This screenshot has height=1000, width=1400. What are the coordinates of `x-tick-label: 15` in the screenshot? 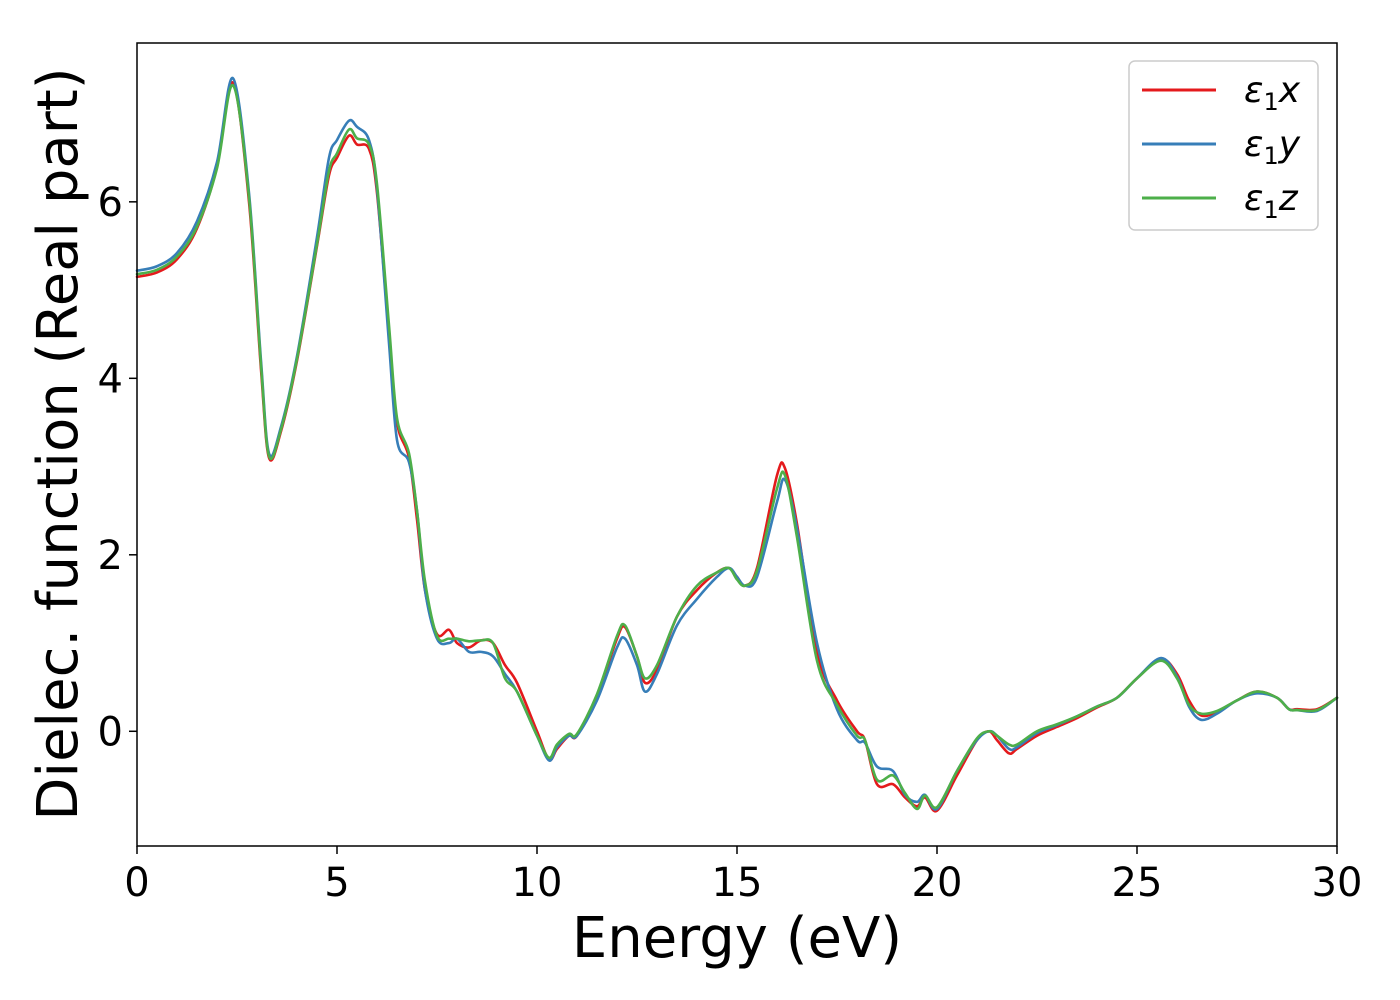 It's located at (737, 883).